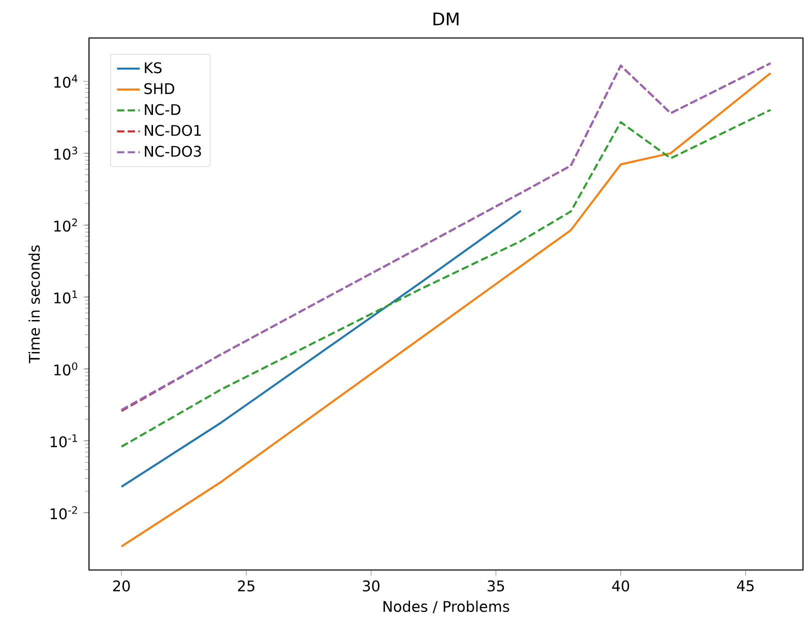  Describe the element at coordinates (65, 225) in the screenshot. I see `y-tick-label: 10$^{2}$` at that location.